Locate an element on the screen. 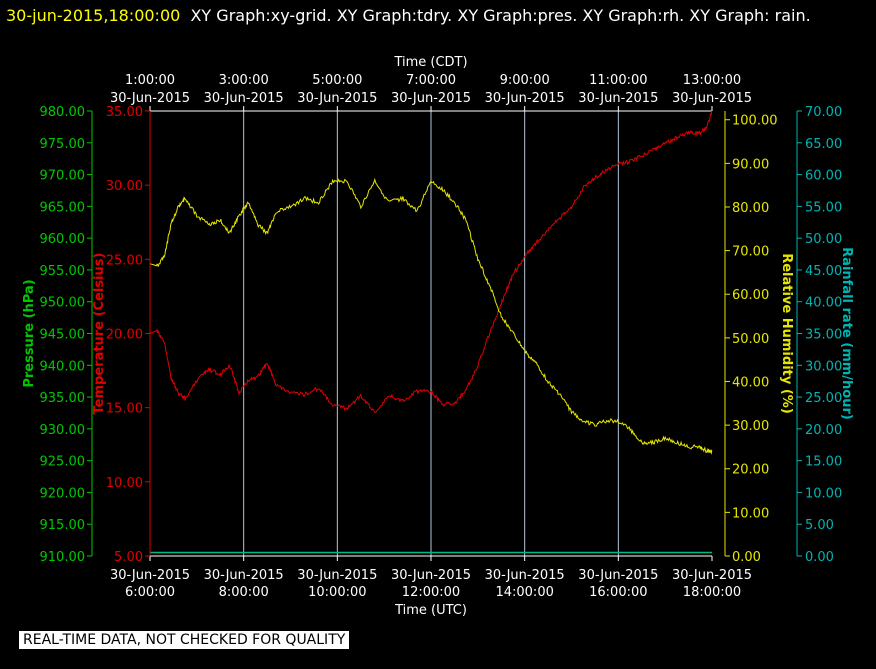  bottom-tick-time: 6:00:00 is located at coordinates (150, 592).